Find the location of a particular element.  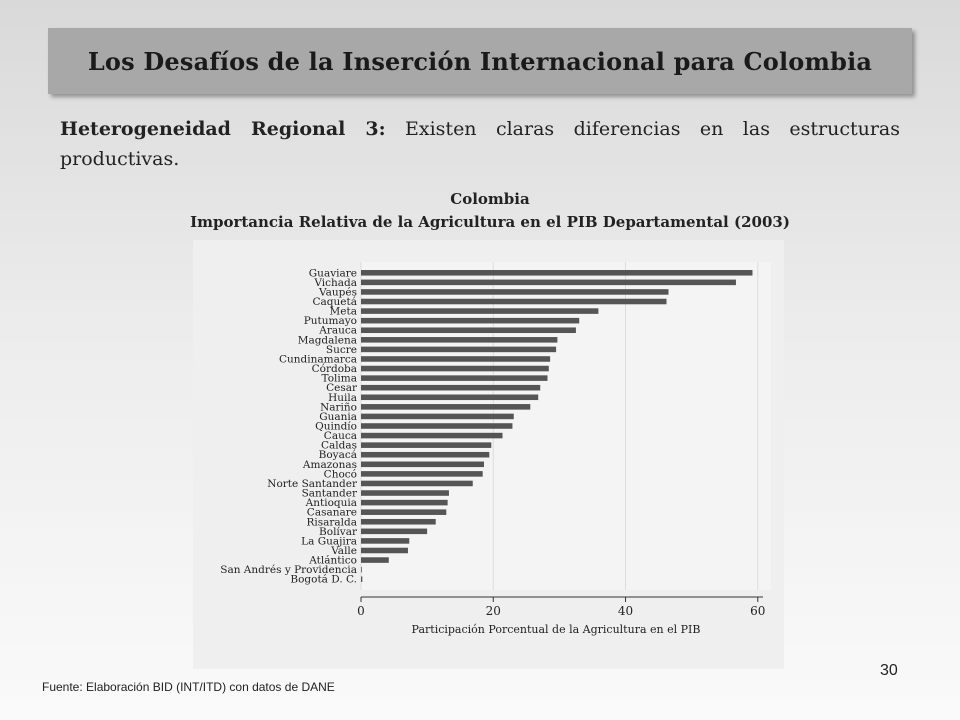

x-tick-label: 40 is located at coordinates (625, 611).